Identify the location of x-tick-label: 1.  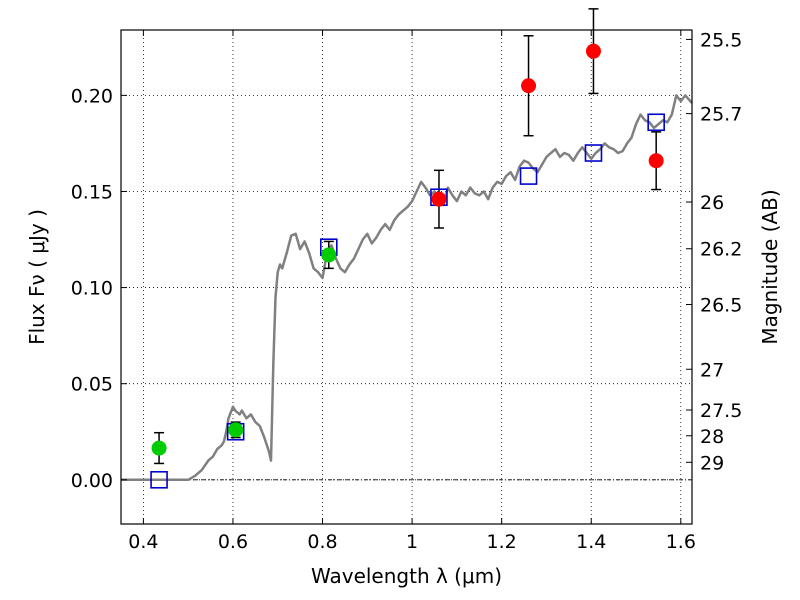
(412, 542).